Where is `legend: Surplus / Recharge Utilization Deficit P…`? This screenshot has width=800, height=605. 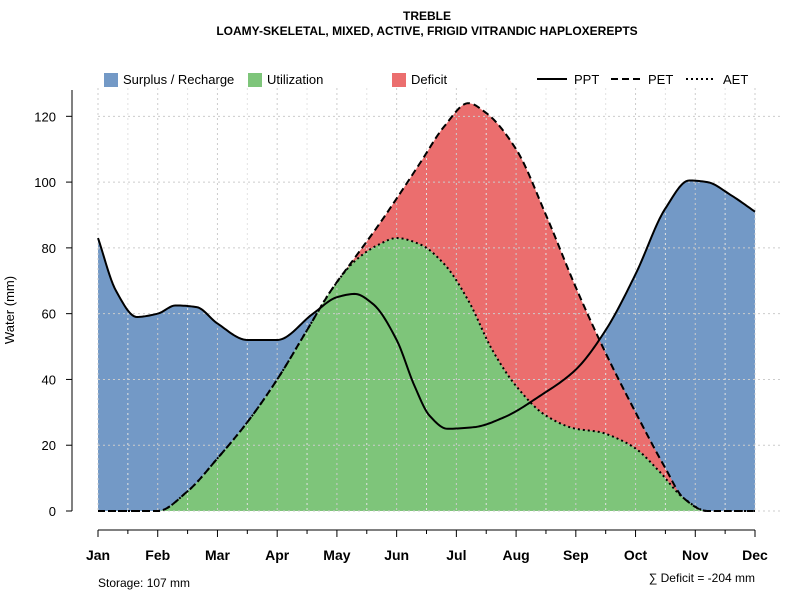
legend: Surplus / Recharge Utilization Deficit P… is located at coordinates (426, 79).